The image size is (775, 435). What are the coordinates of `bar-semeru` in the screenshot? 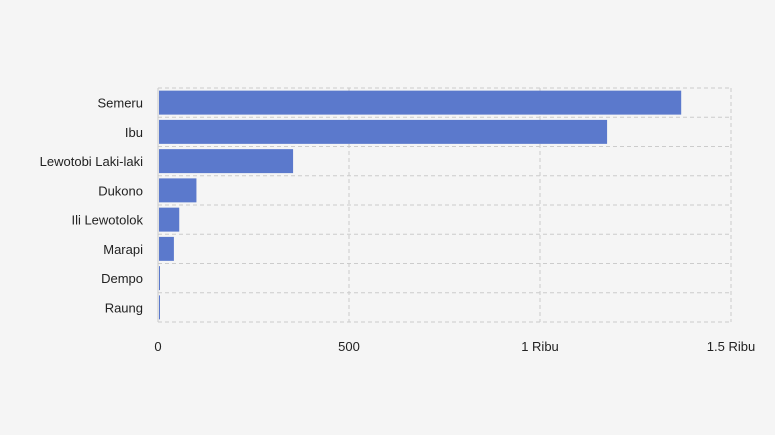 It's located at (420, 102).